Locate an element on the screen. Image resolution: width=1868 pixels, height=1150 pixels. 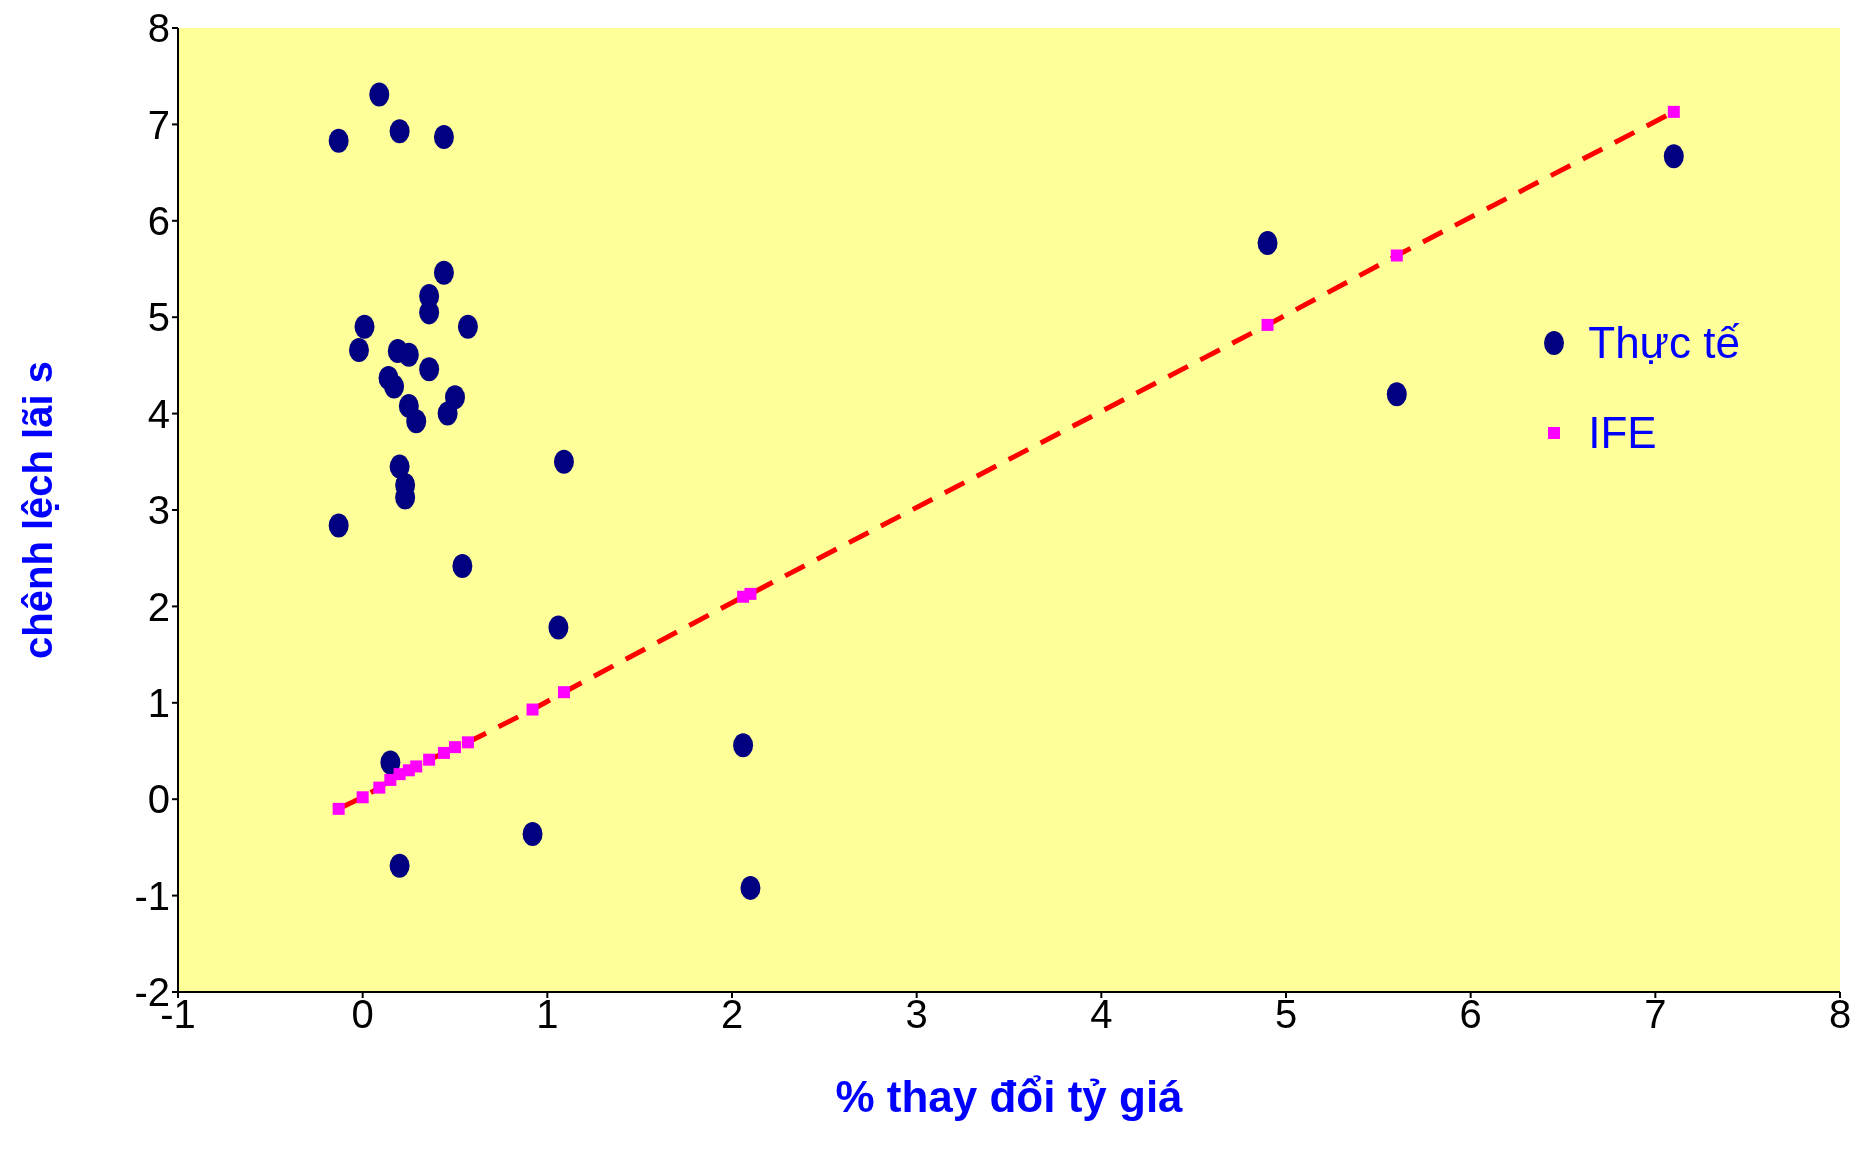
y-tick-label: 5 is located at coordinates (158, 317).